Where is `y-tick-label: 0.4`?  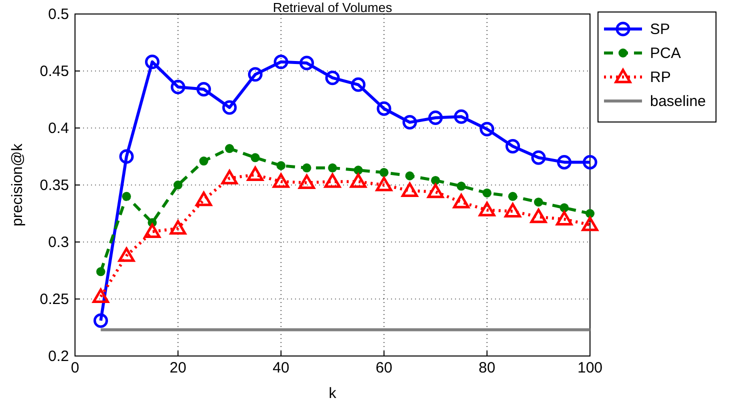 y-tick-label: 0.4 is located at coordinates (58, 128).